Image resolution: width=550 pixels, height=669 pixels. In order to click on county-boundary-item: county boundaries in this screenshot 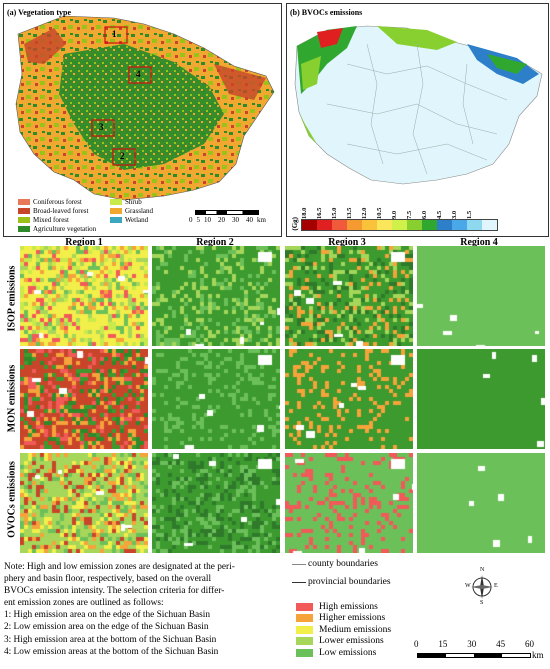, I will do `click(341, 564)`.